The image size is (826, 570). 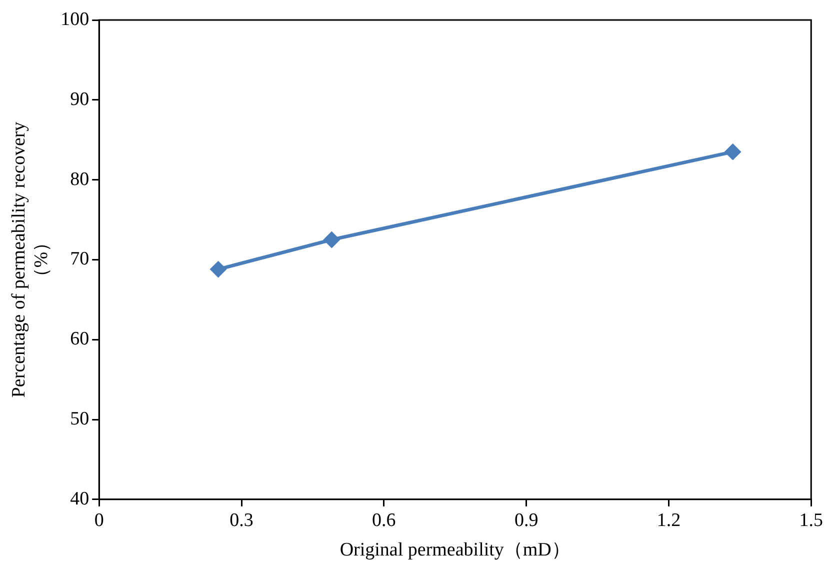 I want to click on y-tick-label: 70, so click(x=80, y=259).